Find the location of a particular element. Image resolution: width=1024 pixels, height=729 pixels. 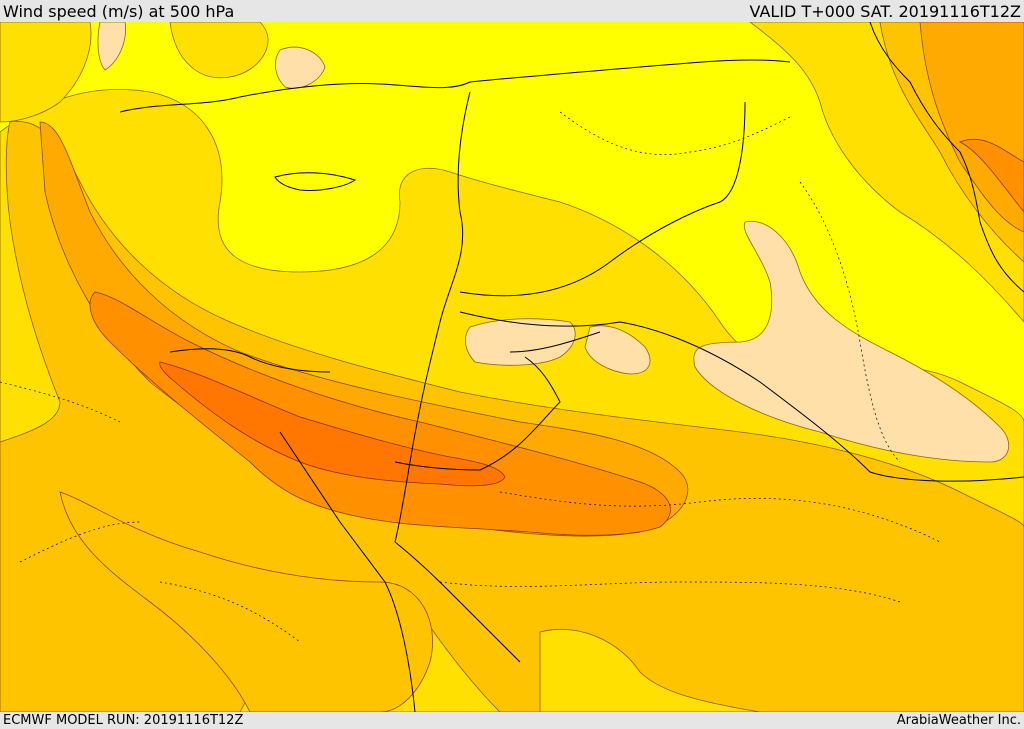

model-run: ECMWF MODEL RUN: 20191116T12Z is located at coordinates (123, 720).